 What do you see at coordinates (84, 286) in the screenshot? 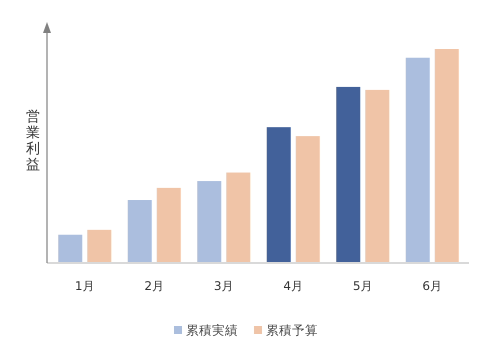
I see `x-tick-label: 1月` at bounding box center [84, 286].